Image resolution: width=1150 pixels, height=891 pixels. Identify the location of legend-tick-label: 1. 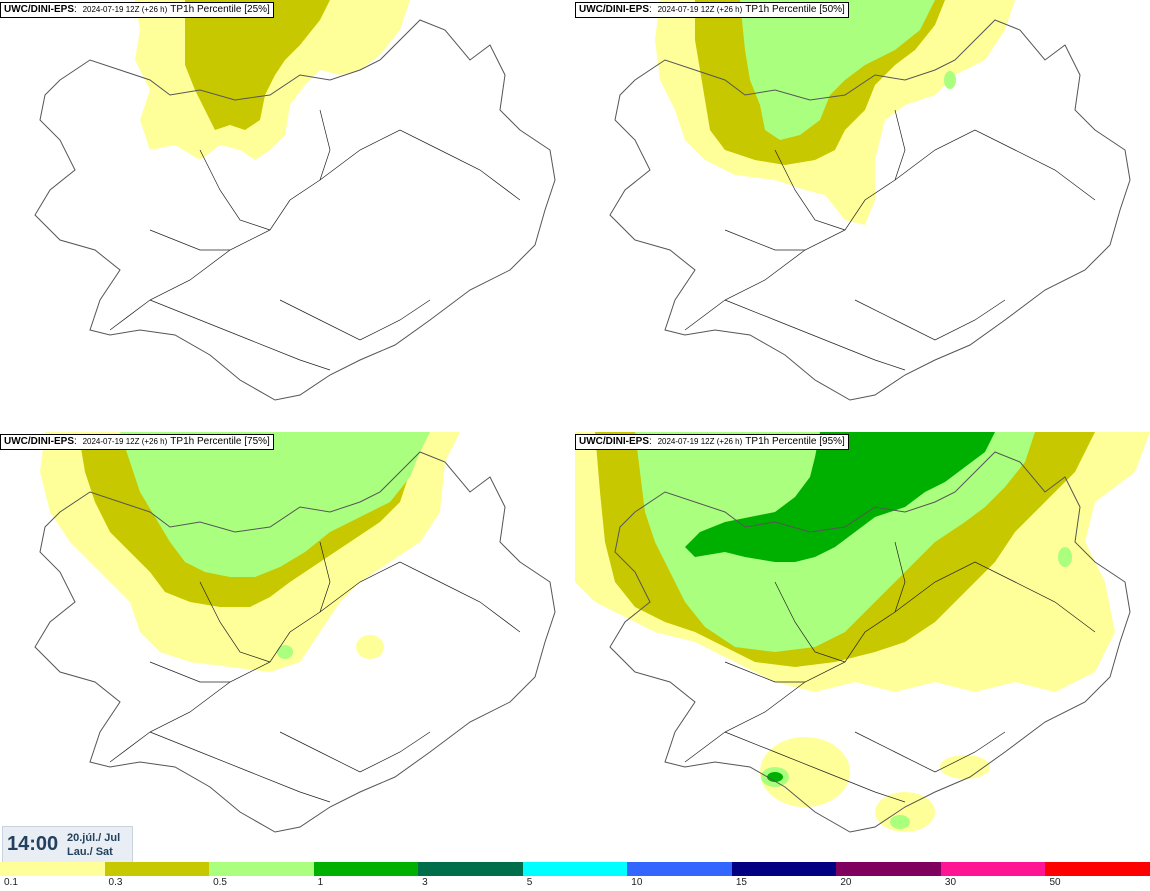
(320, 882).